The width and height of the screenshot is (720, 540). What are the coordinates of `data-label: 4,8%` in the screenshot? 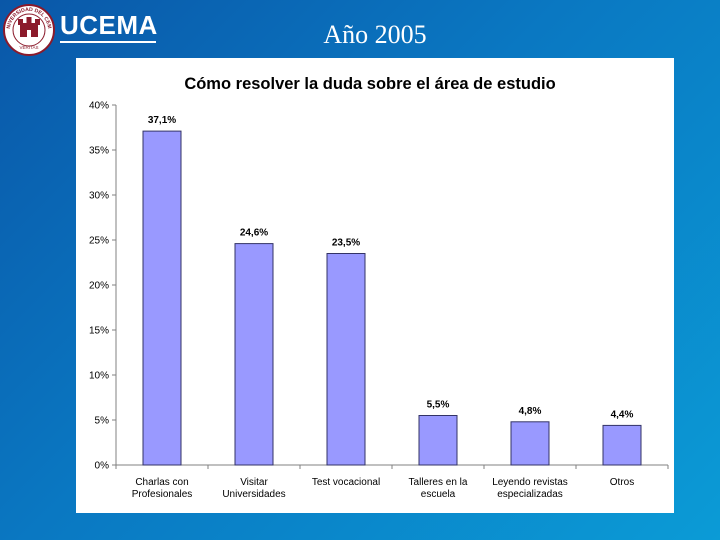 It's located at (530, 411).